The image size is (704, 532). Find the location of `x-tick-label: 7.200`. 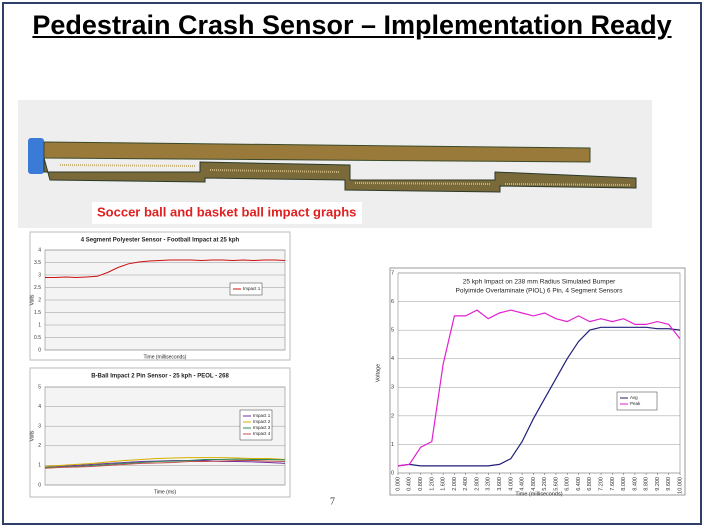

x-tick-label: 7.200 is located at coordinates (601, 484).